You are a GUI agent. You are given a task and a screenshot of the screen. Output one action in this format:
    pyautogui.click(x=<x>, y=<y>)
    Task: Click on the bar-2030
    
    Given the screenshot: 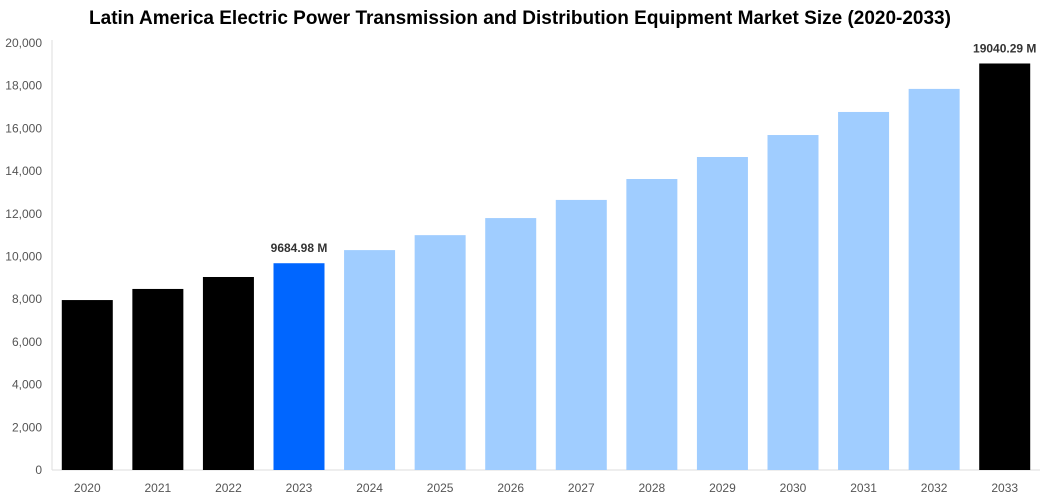 What is the action you would take?
    pyautogui.click(x=793, y=302)
    